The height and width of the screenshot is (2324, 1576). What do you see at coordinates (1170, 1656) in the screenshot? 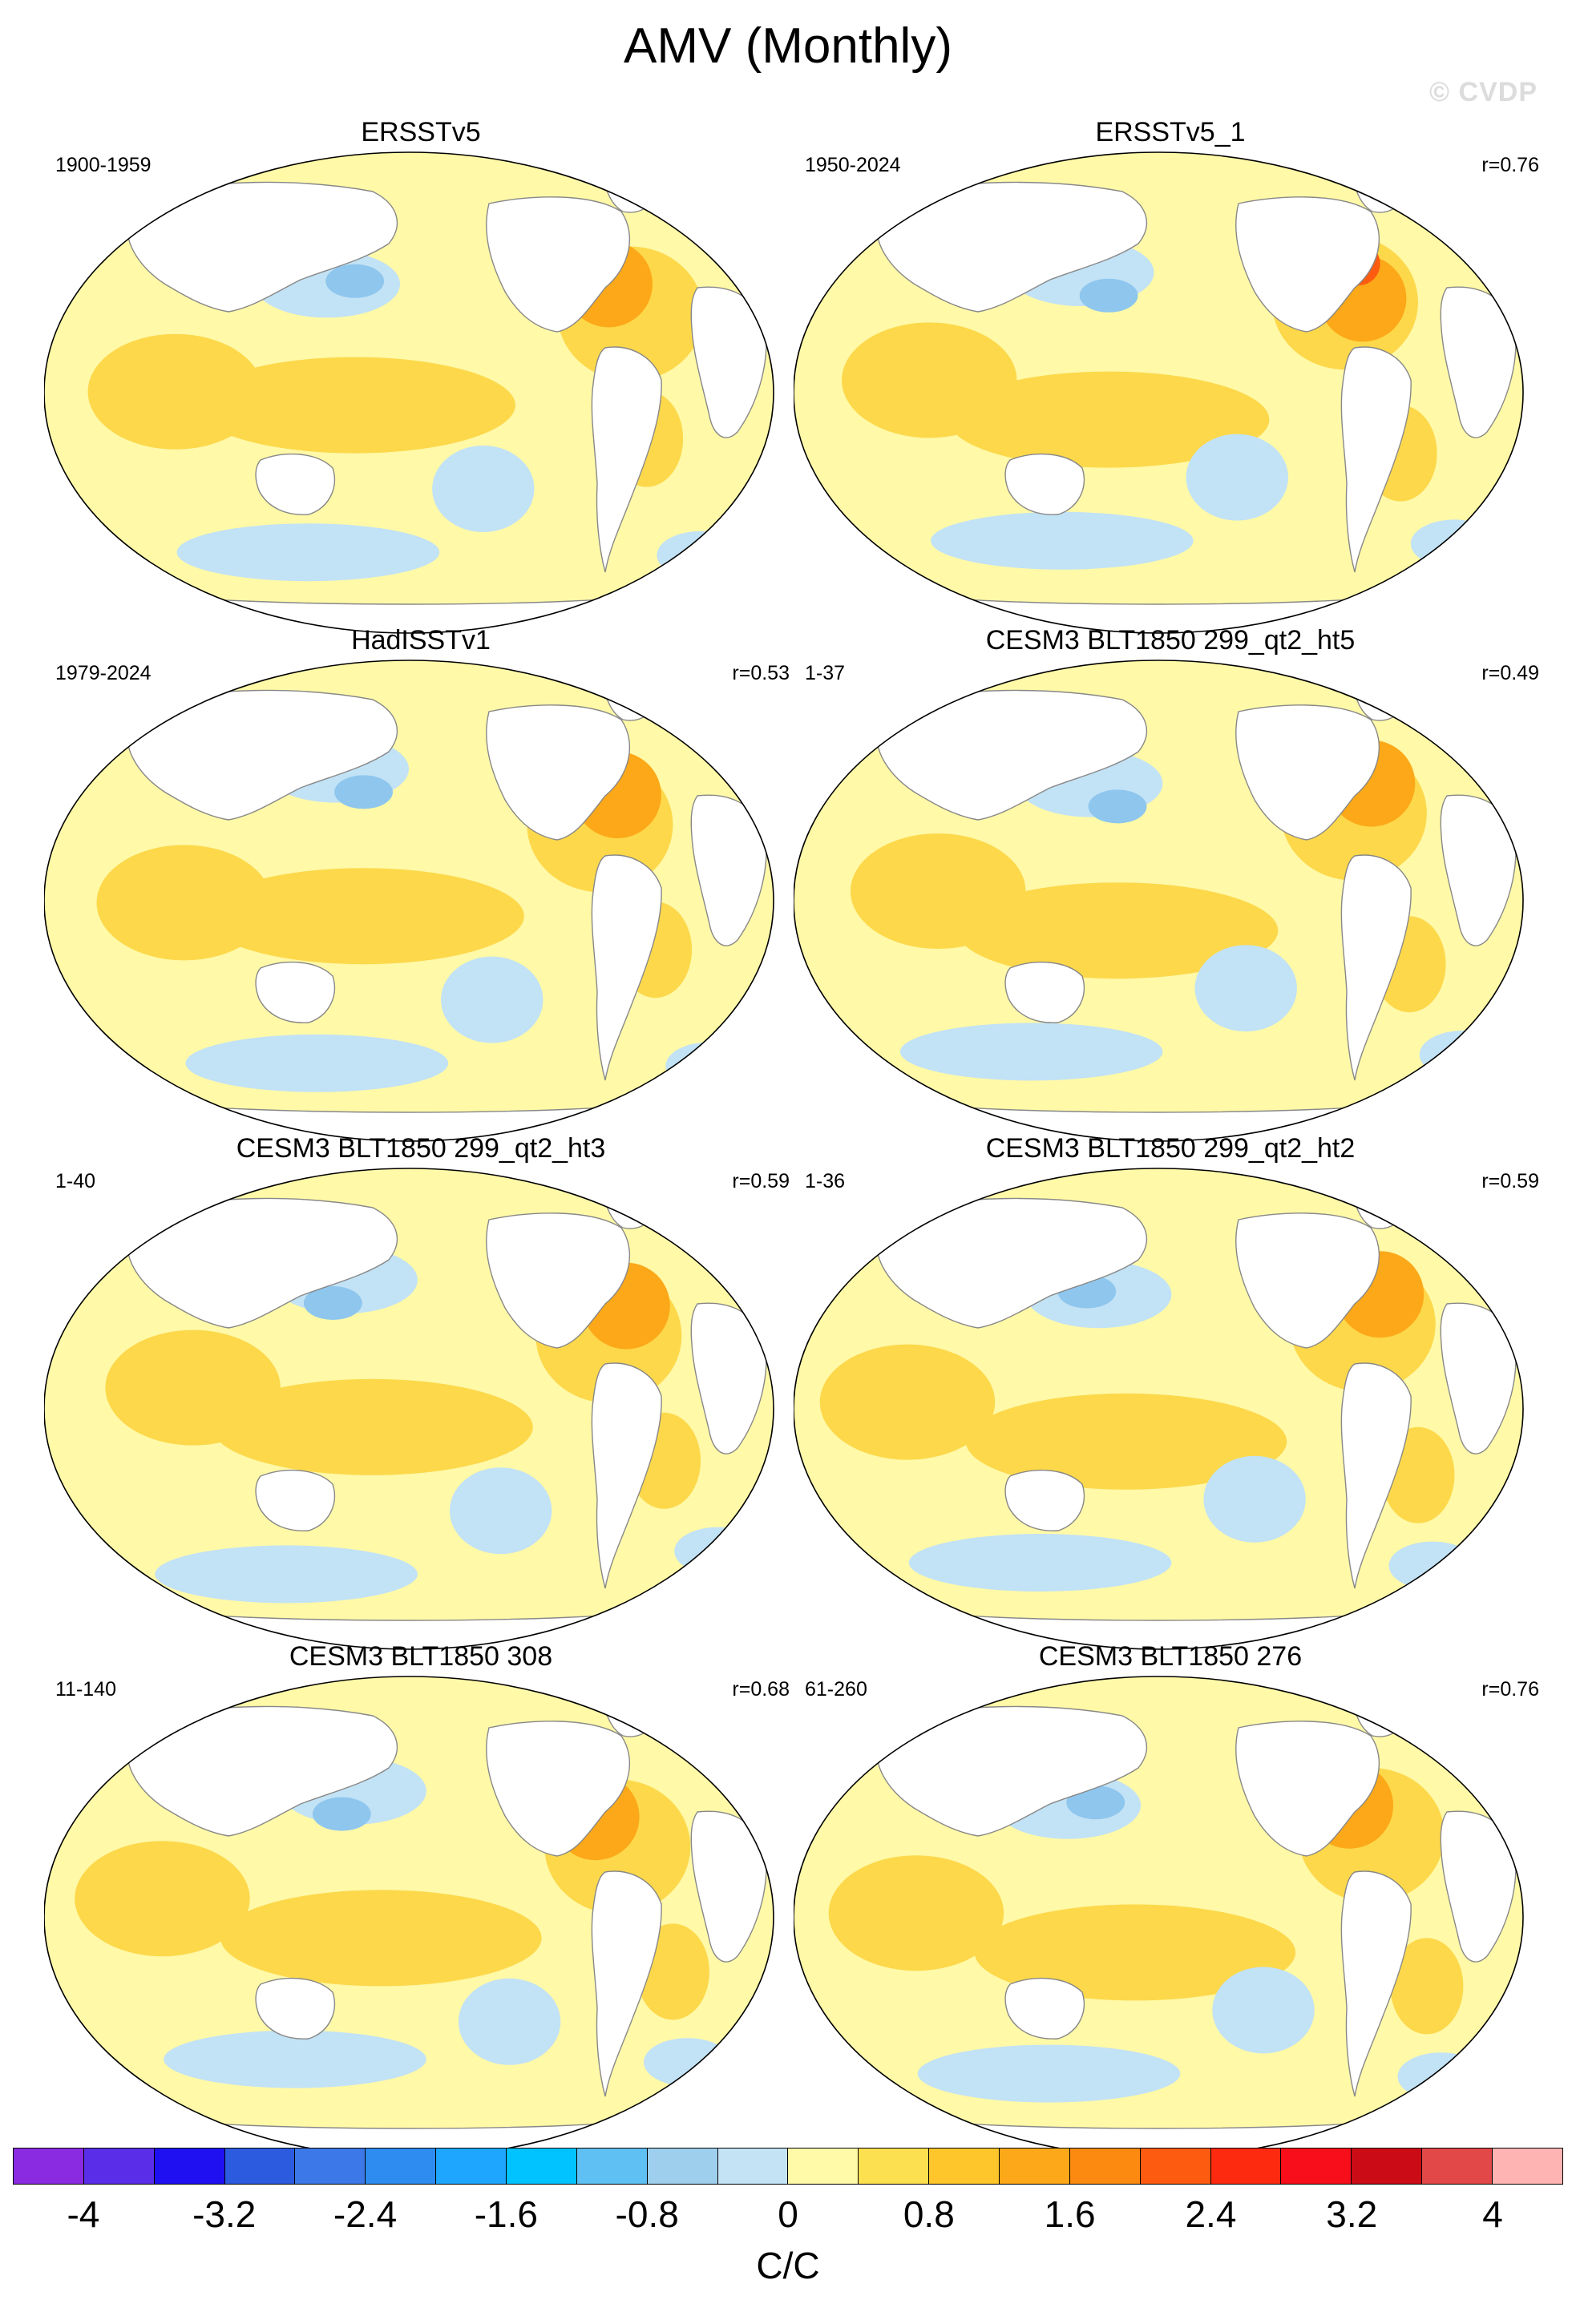
I see `panel-title: CESM3 BLT1850 276` at bounding box center [1170, 1656].